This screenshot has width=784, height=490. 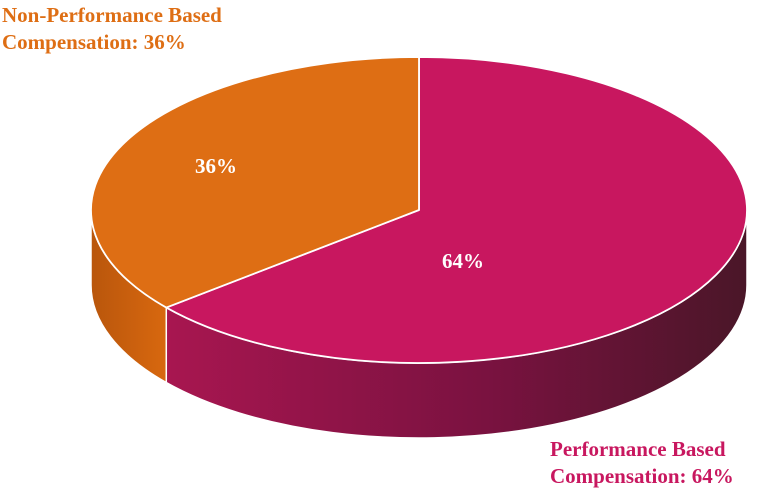 What do you see at coordinates (642, 476) in the screenshot?
I see `callout-performance-line-2: Compensation: 64%` at bounding box center [642, 476].